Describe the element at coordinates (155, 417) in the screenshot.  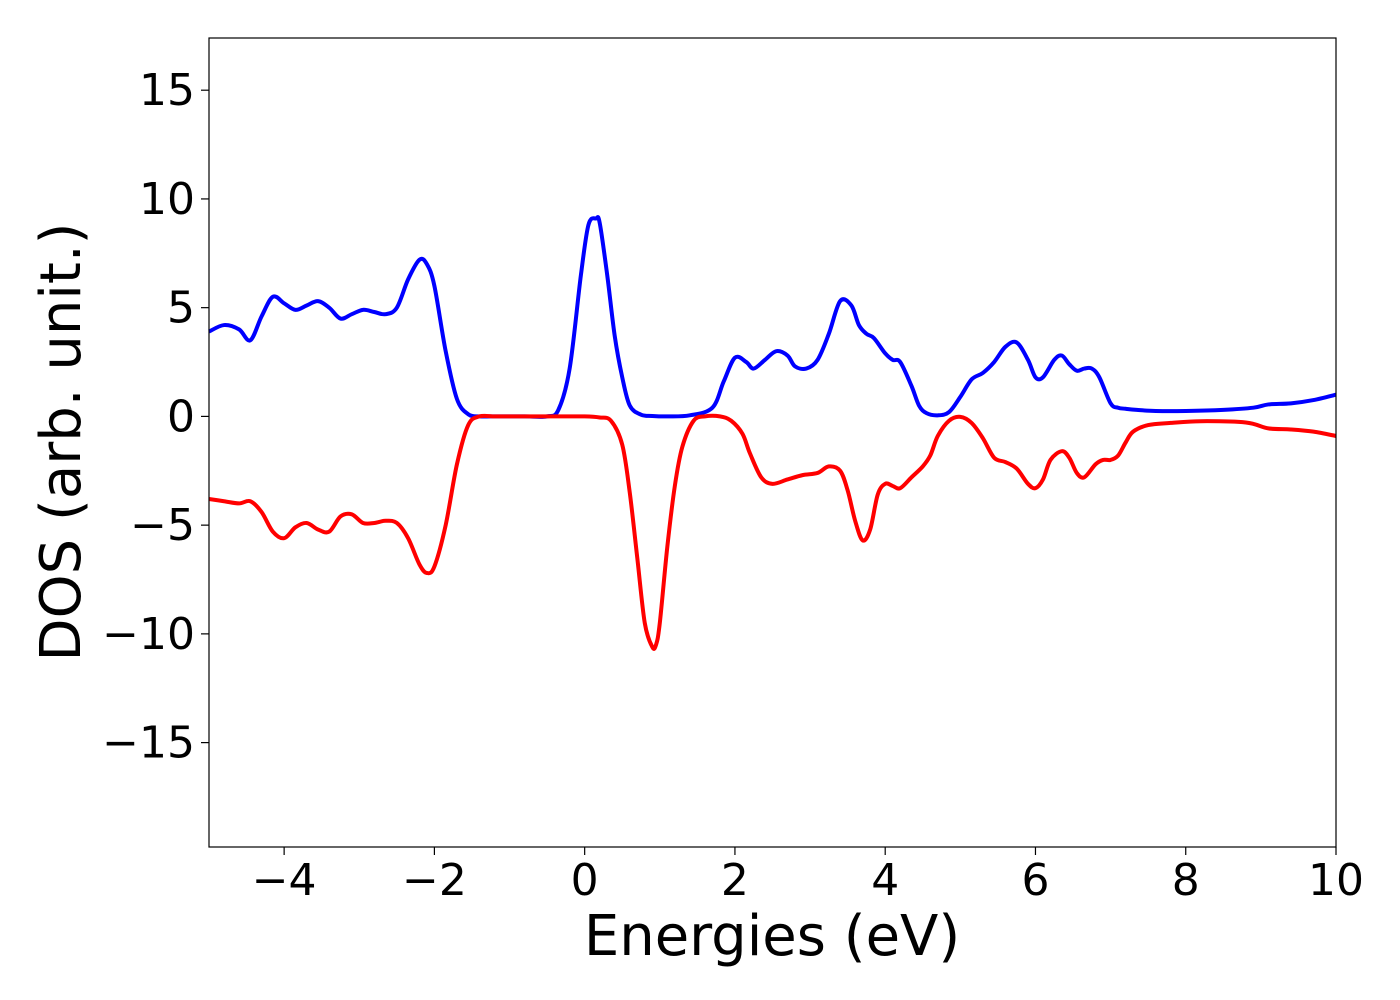
I see `y-ticks: 15 10 5 0 −5 −10 −15` at that location.